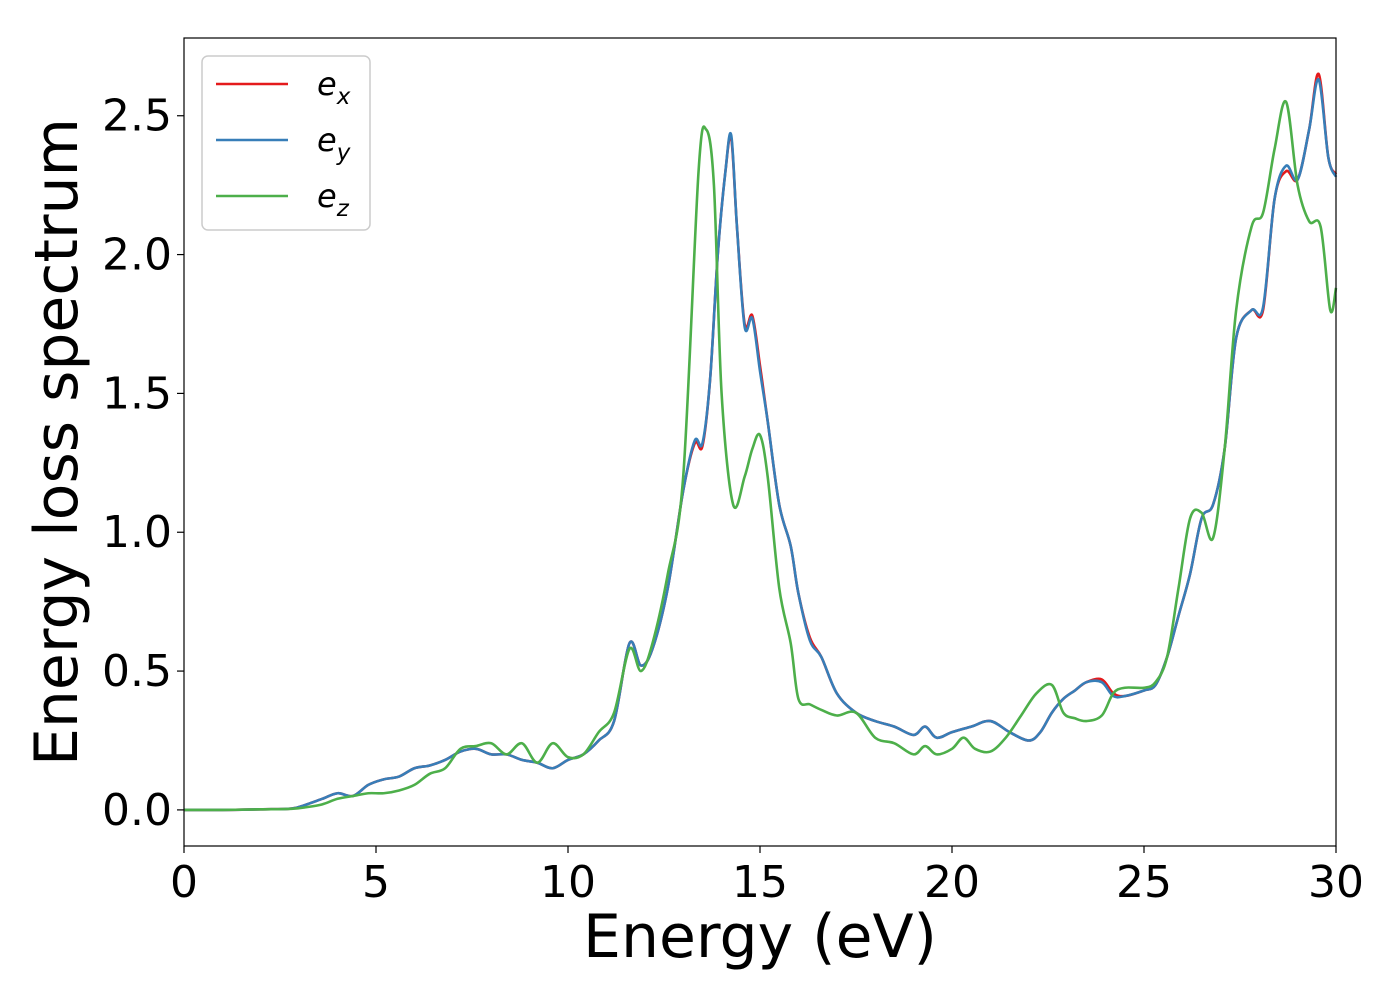 This screenshot has height=1000, width=1400. I want to click on x-tick-label: 20, so click(952, 882).